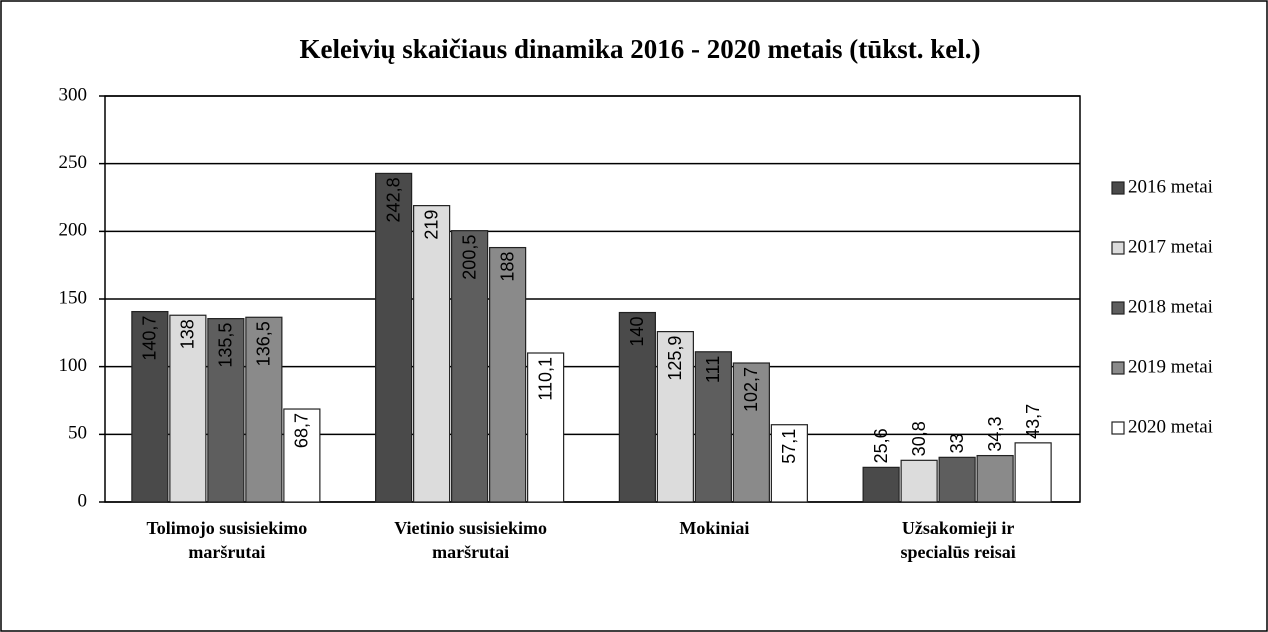  I want to click on data-label: 140, so click(637, 332).